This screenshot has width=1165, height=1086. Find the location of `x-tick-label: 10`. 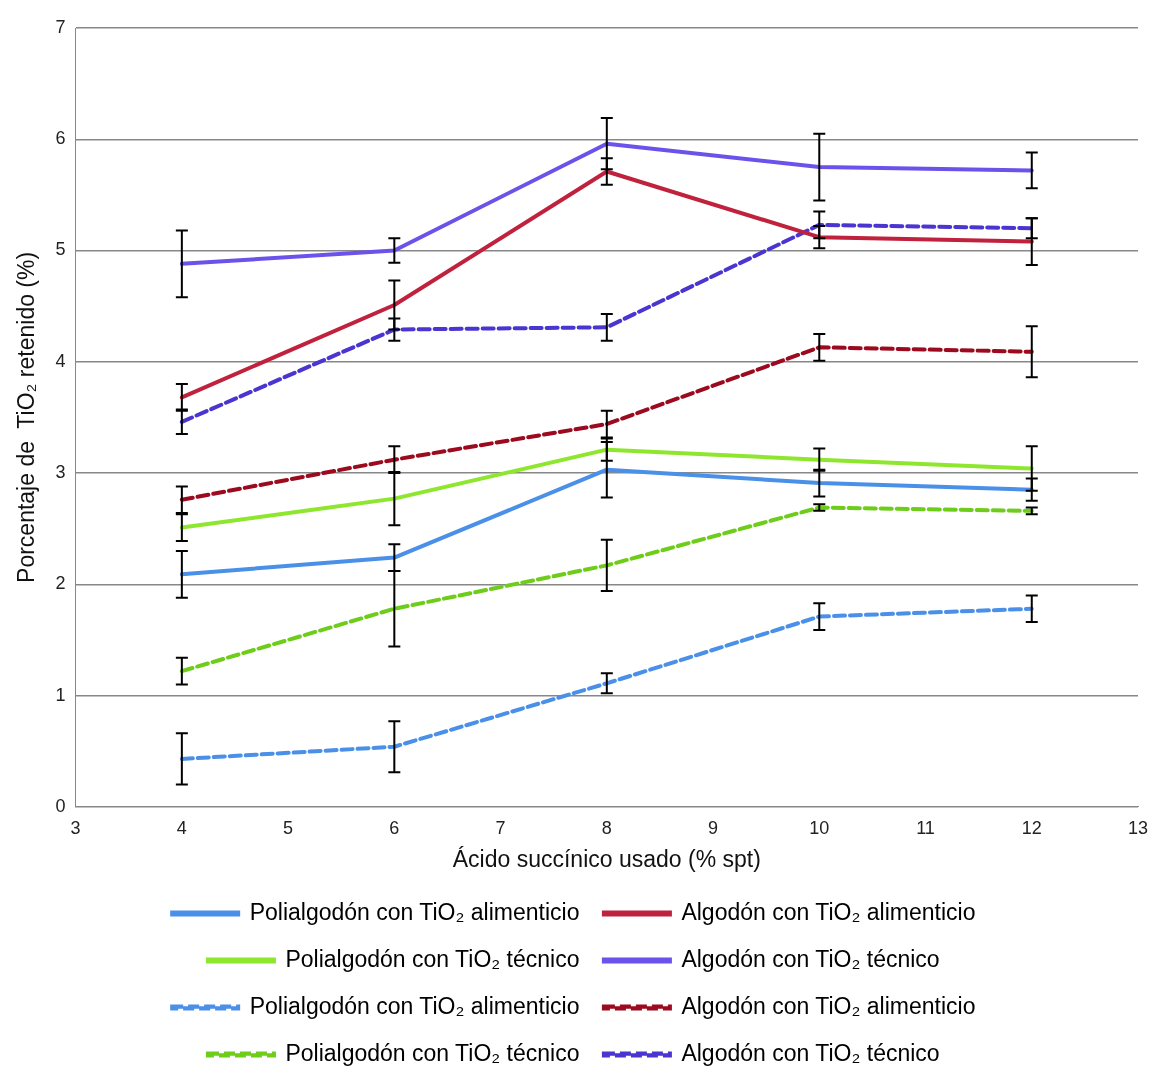

x-tick-label: 10 is located at coordinates (819, 827).